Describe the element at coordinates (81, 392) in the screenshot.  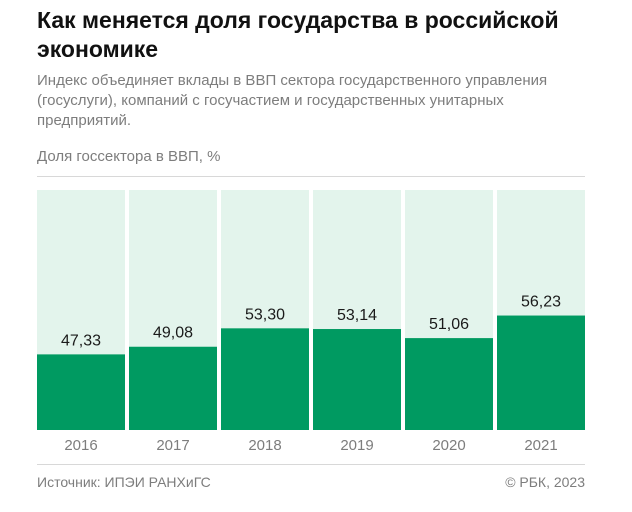
I see `bar-2016` at that location.